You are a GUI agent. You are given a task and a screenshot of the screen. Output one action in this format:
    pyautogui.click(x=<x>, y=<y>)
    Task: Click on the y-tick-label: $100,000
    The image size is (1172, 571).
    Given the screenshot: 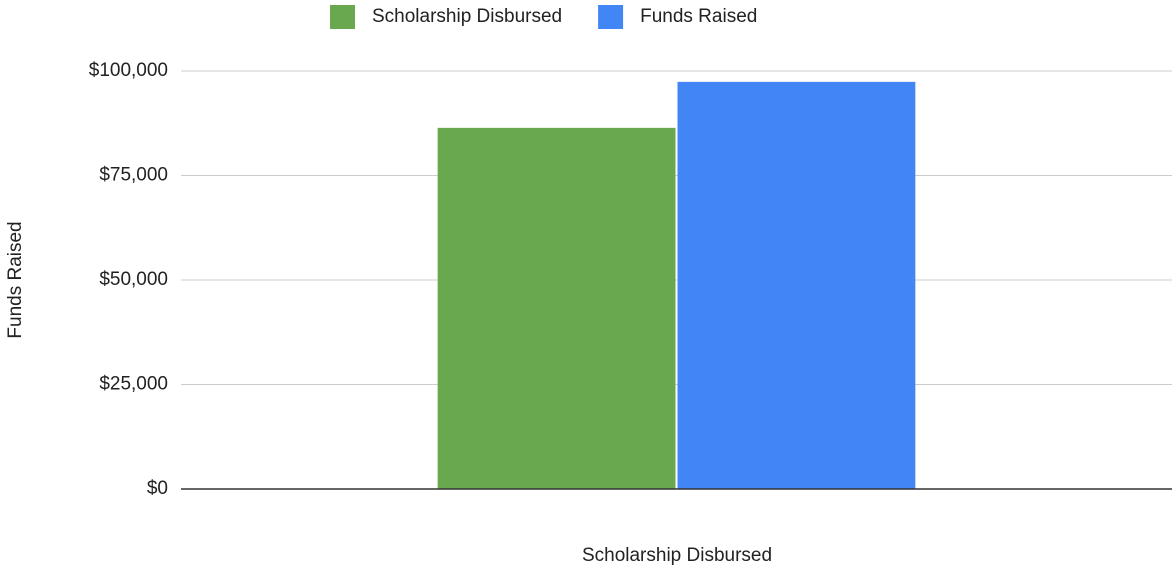 What is the action you would take?
    pyautogui.click(x=128, y=70)
    